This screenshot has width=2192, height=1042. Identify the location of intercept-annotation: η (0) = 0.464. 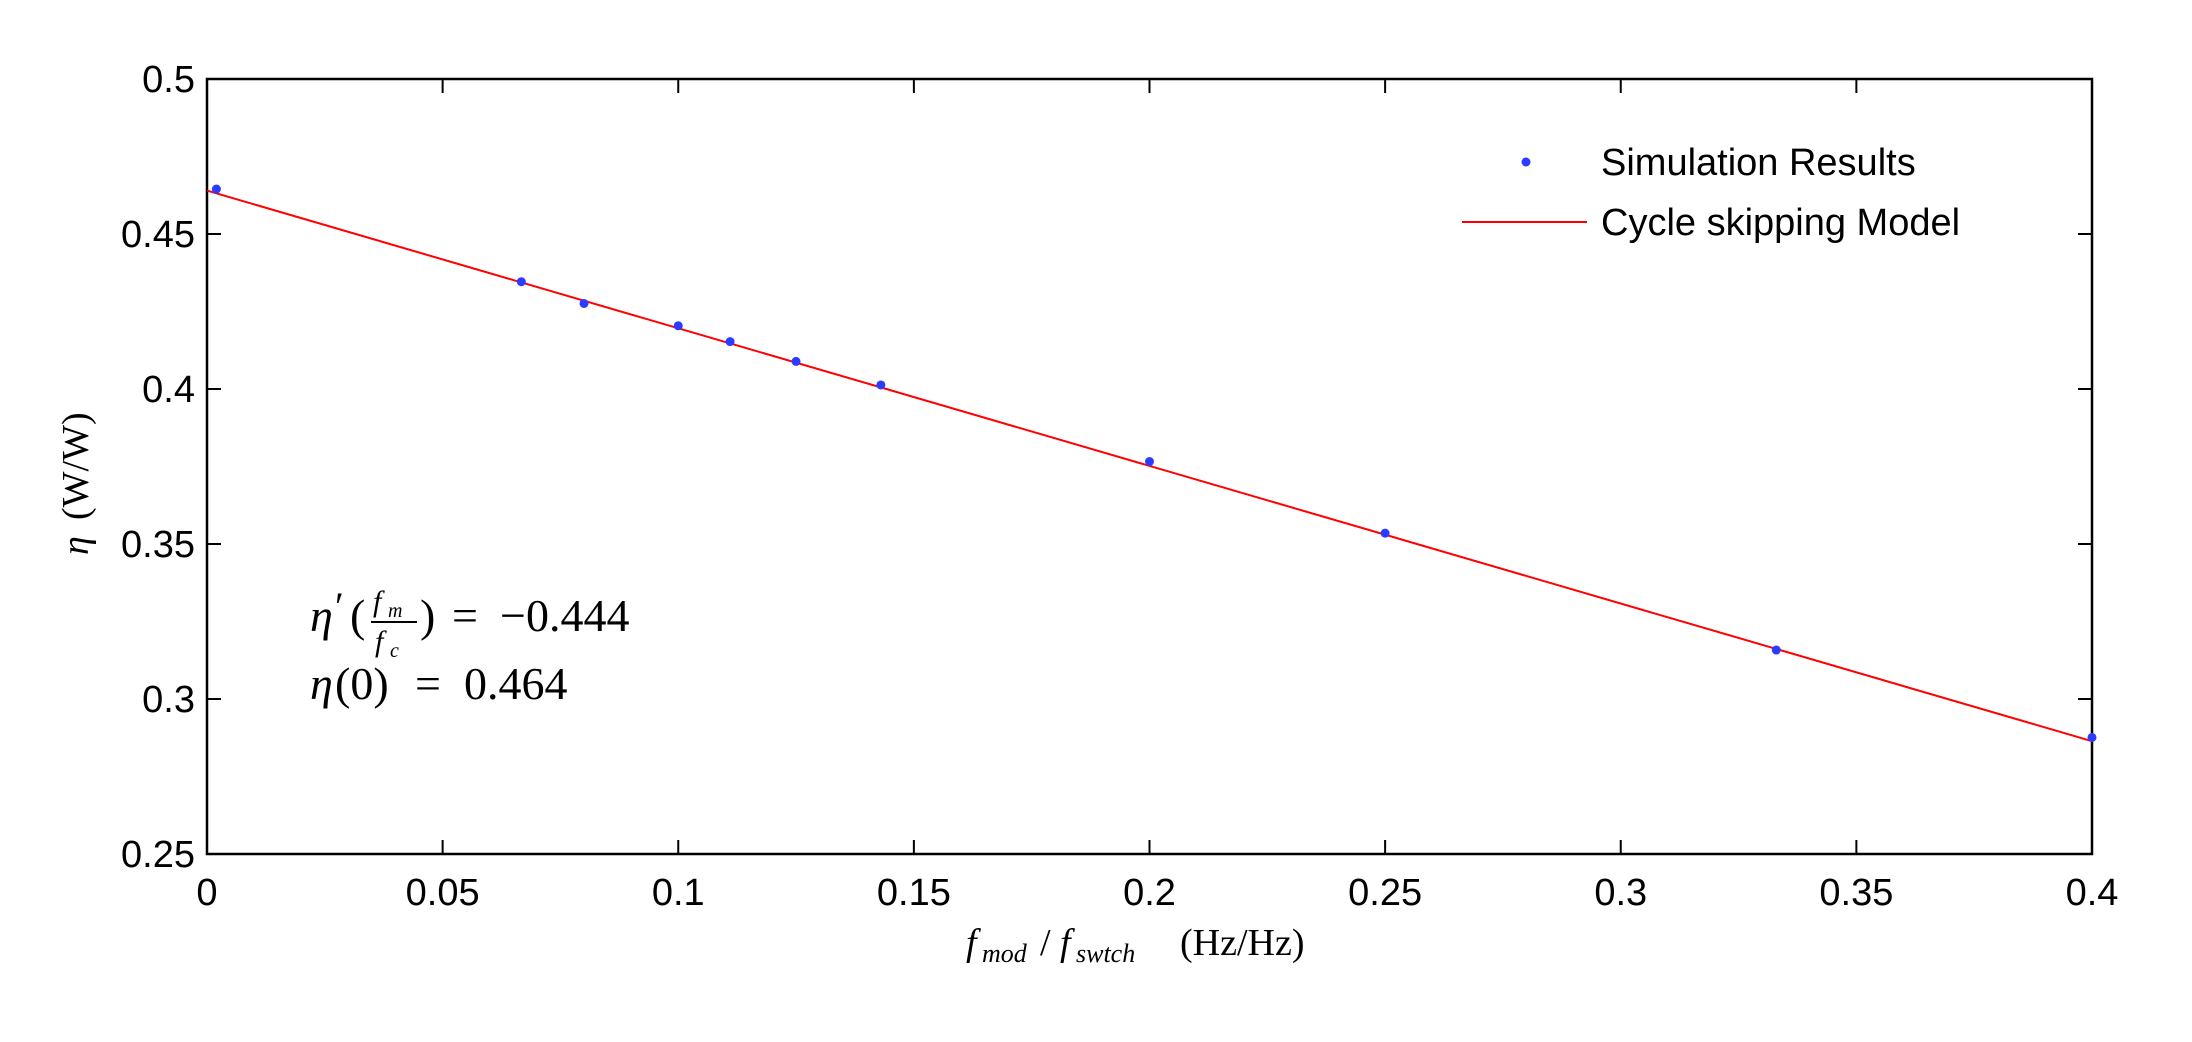
(439, 683).